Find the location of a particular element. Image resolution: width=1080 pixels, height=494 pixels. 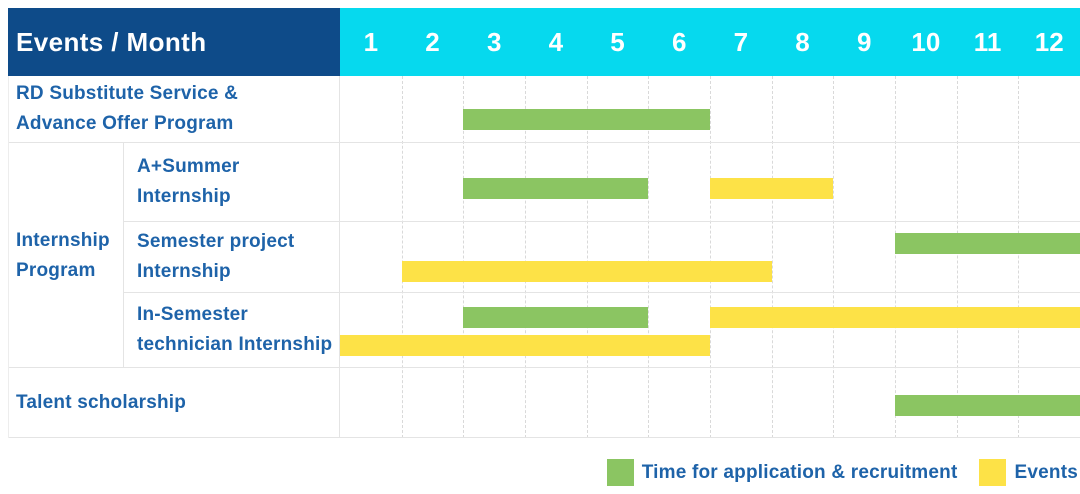

month-header-6: 6 is located at coordinates (679, 41).